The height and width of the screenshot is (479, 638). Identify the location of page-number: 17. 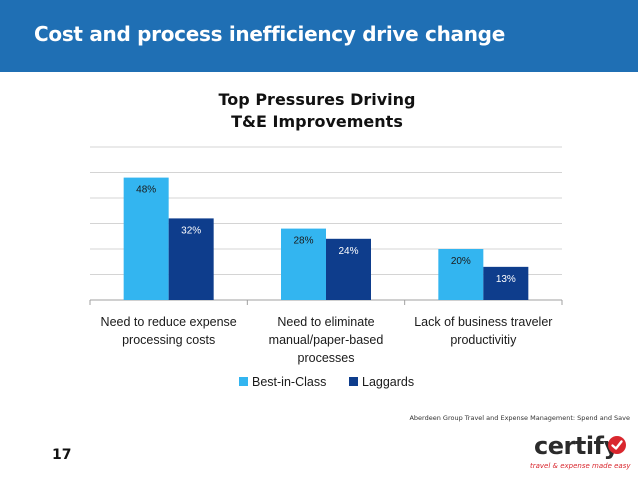
(62, 455).